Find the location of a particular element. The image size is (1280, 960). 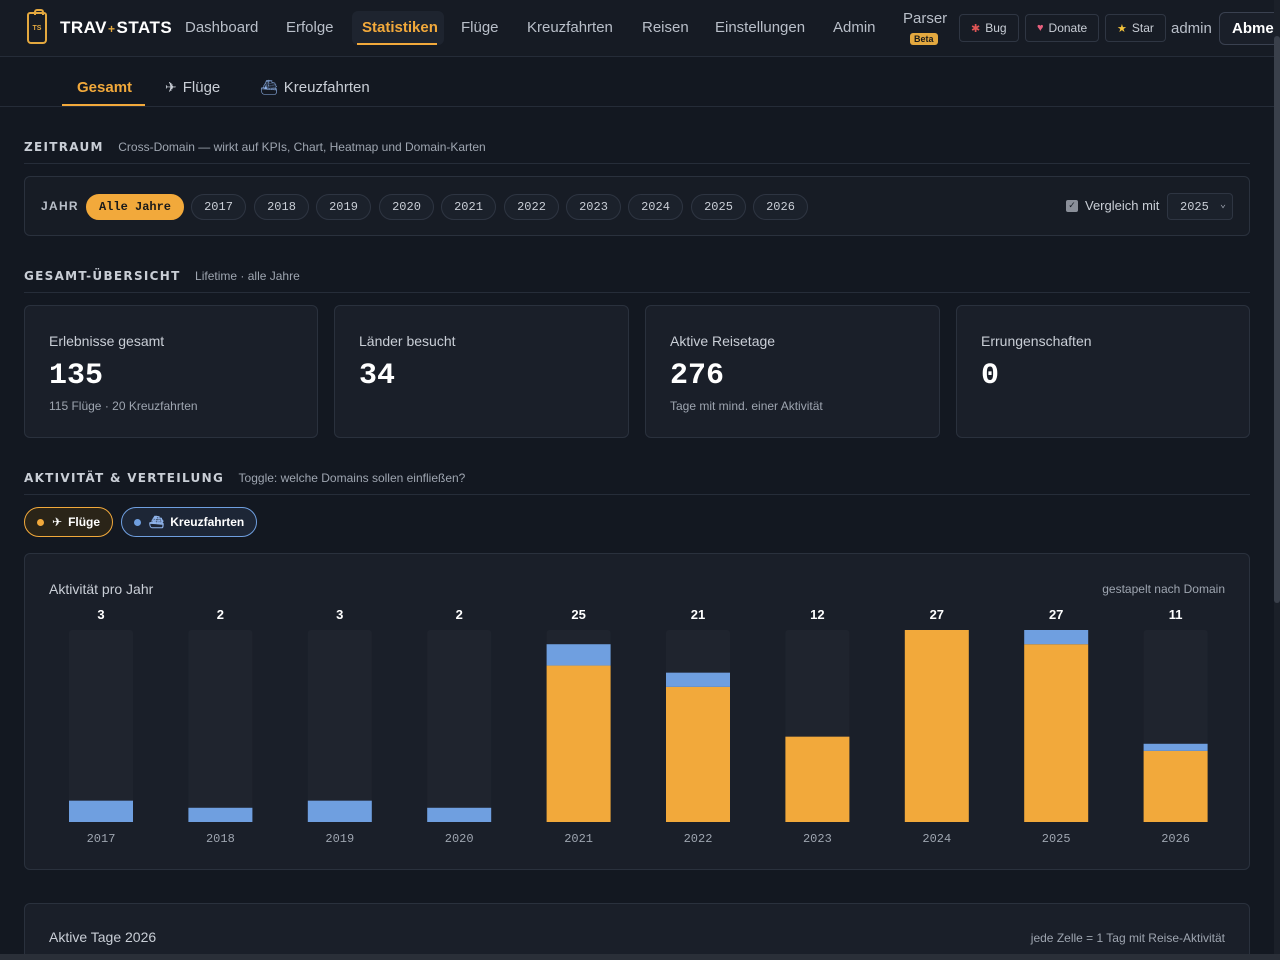

bug-label: Bug is located at coordinates (996, 28).